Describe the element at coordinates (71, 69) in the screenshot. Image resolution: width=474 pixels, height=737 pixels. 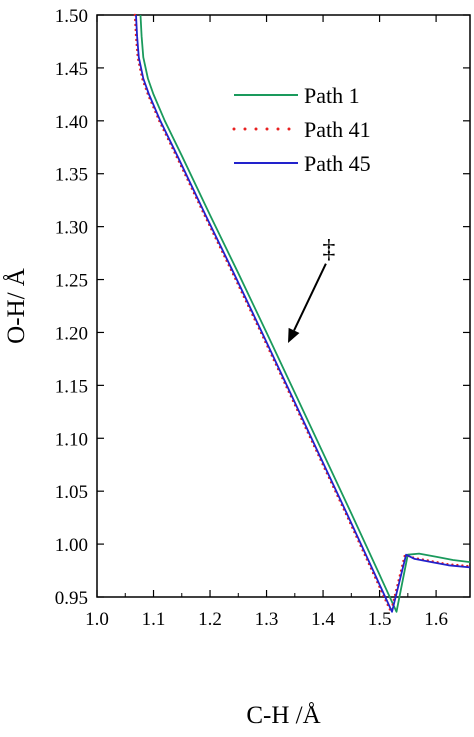
I see `y-tick-label: 1.45` at that location.